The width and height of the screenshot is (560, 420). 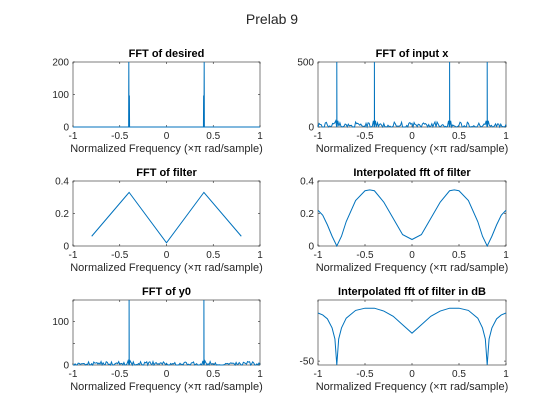 What do you see at coordinates (272, 19) in the screenshot?
I see `figure-title: Prelab 9` at bounding box center [272, 19].